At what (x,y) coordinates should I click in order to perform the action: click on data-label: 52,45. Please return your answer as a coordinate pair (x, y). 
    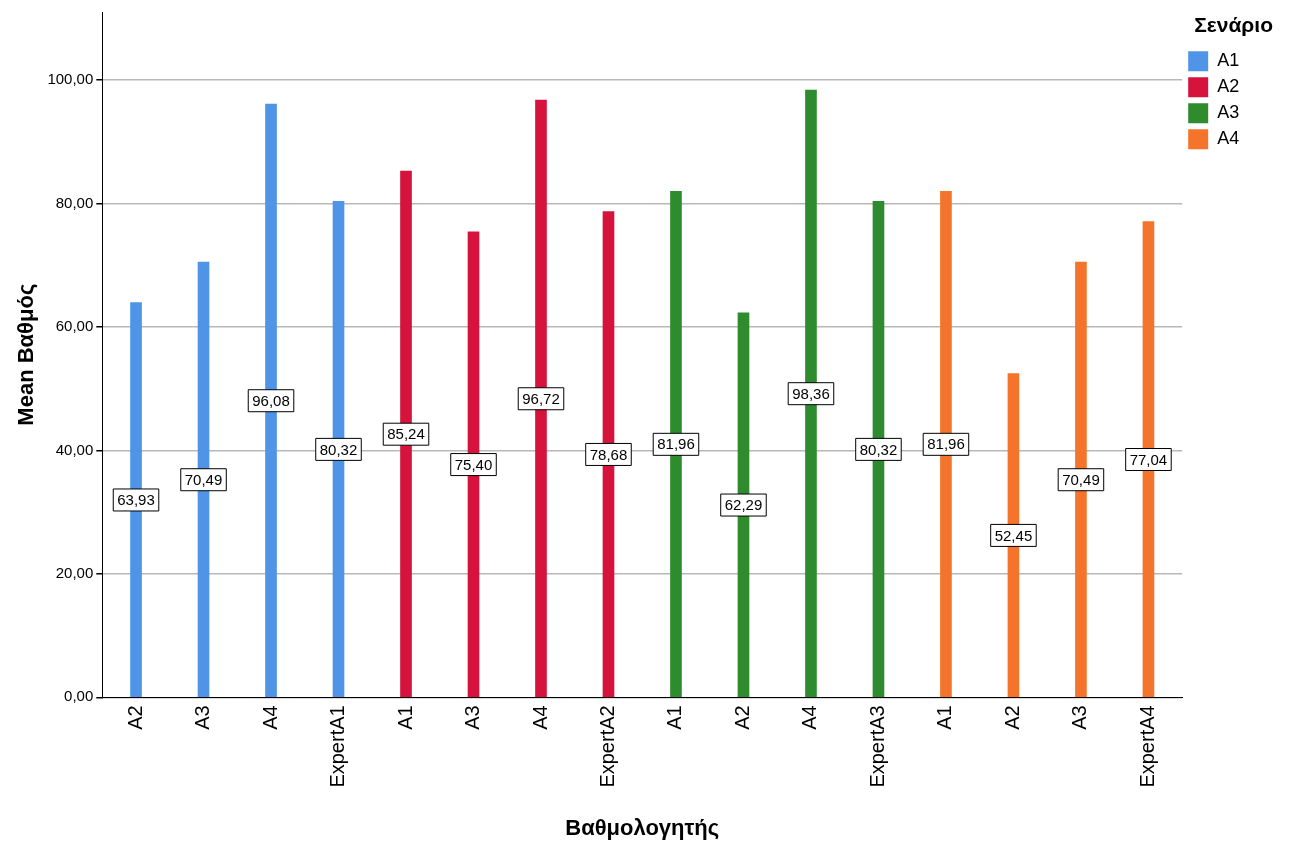
    Looking at the image, I should click on (1013, 535).